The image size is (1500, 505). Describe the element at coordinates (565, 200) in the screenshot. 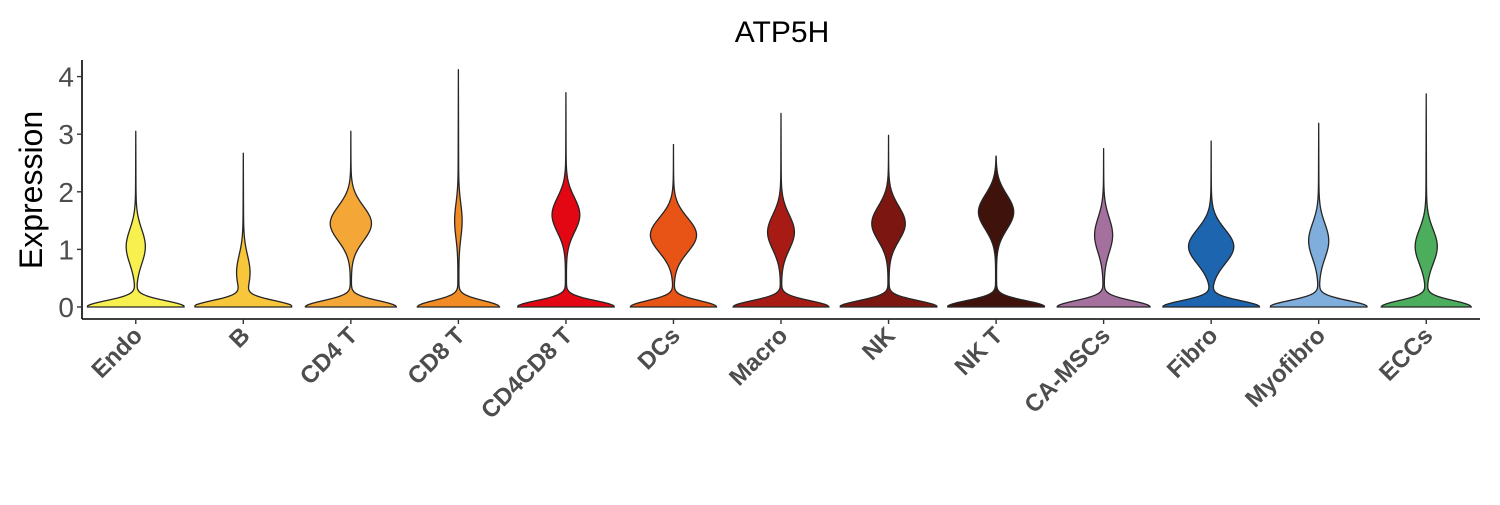

I see `violin-cd4cd8-t` at that location.